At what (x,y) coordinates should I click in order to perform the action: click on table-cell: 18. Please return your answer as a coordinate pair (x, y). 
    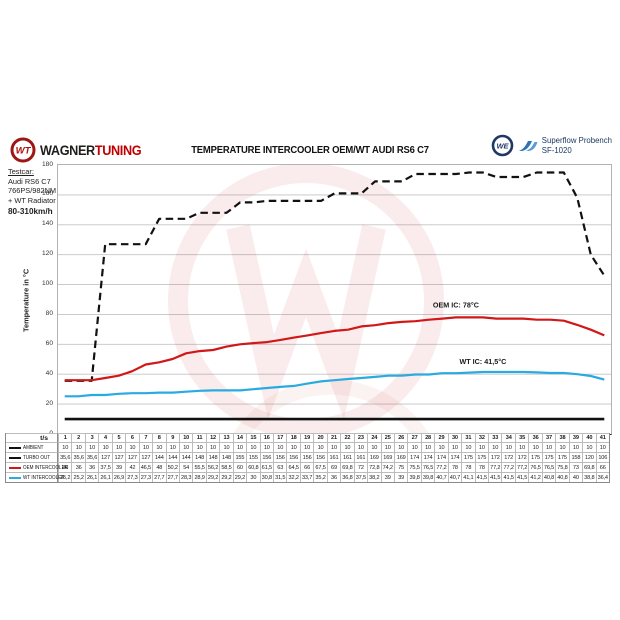
    Looking at the image, I should click on (293, 437).